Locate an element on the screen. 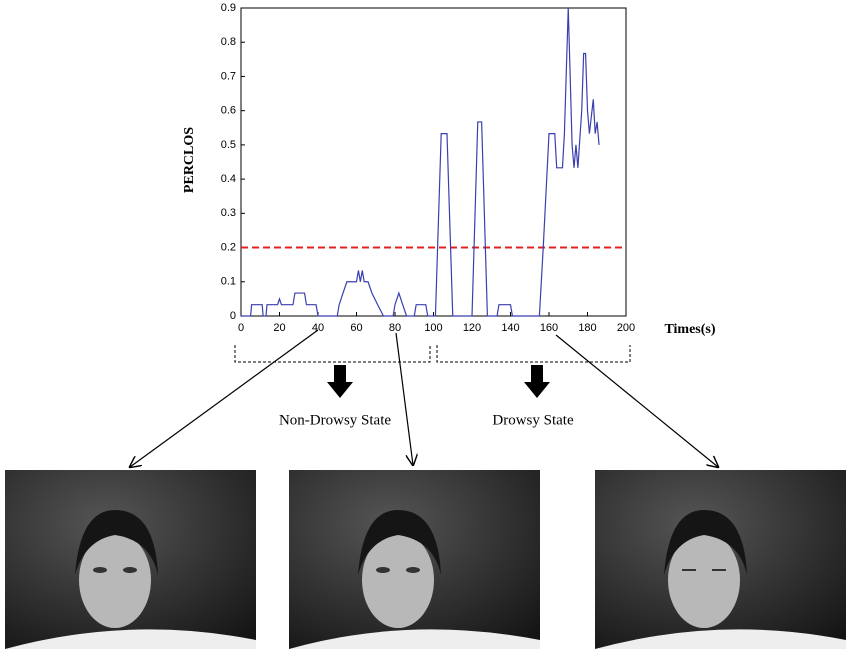 This screenshot has width=850, height=649. y-tick-label: 0.9 is located at coordinates (228, 8).